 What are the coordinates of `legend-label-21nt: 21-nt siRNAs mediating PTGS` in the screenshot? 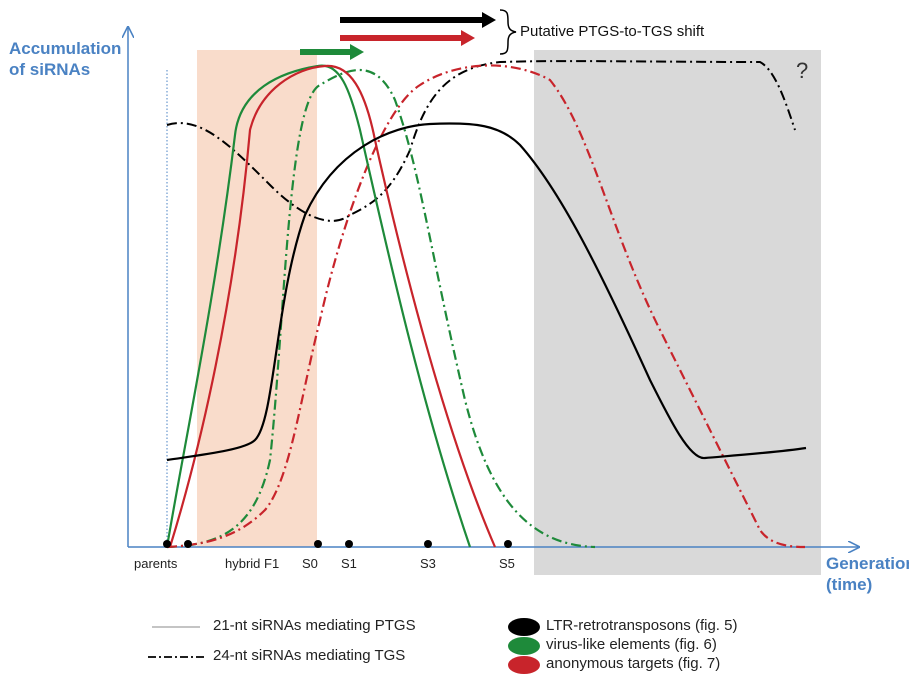 It's located at (314, 625).